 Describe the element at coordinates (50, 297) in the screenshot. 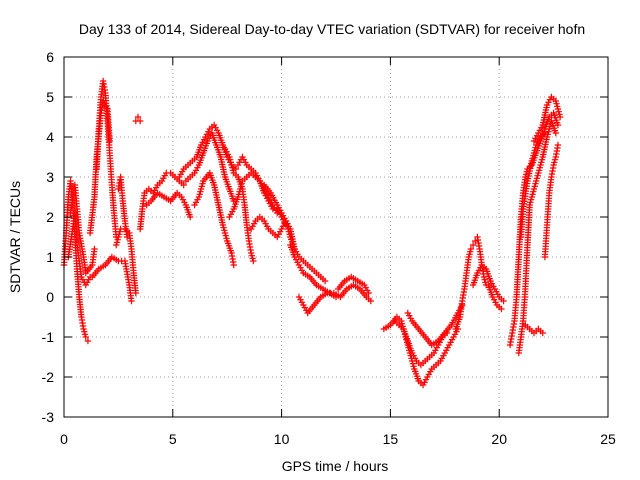

I see `y-tick-label: 0` at that location.